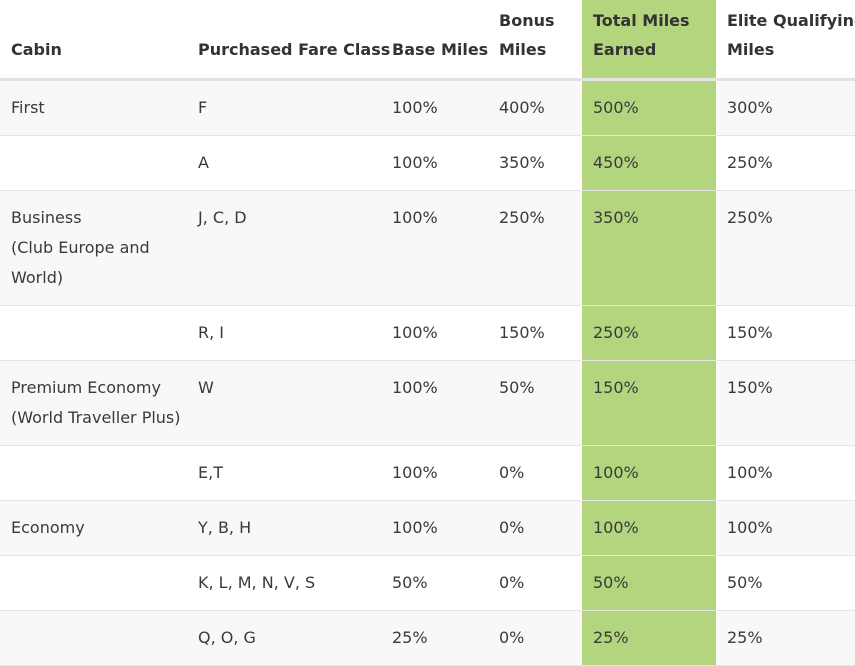 The image size is (855, 666). What do you see at coordinates (86, 387) in the screenshot?
I see `cabin-name: Premium Economy` at bounding box center [86, 387].